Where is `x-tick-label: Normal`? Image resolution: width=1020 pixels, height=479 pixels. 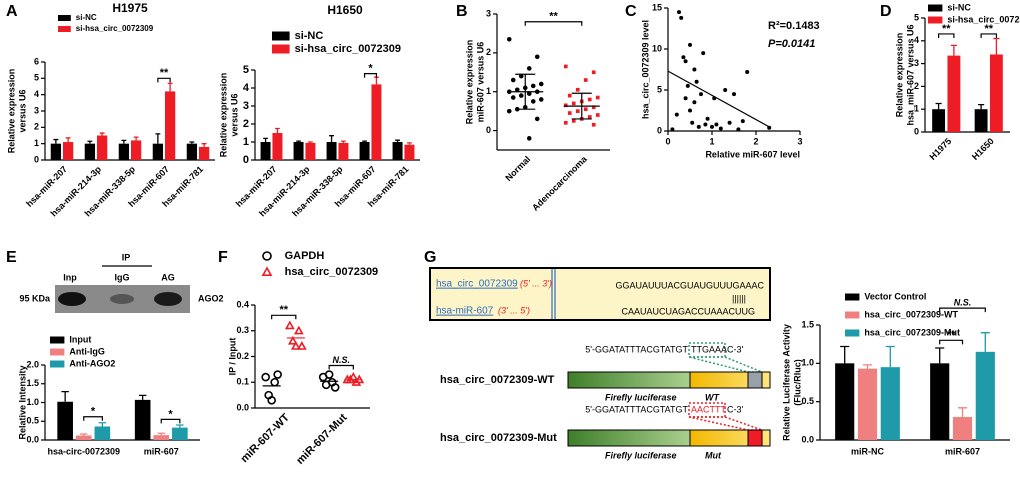 x-tick-label: Normal is located at coordinates (517, 168).